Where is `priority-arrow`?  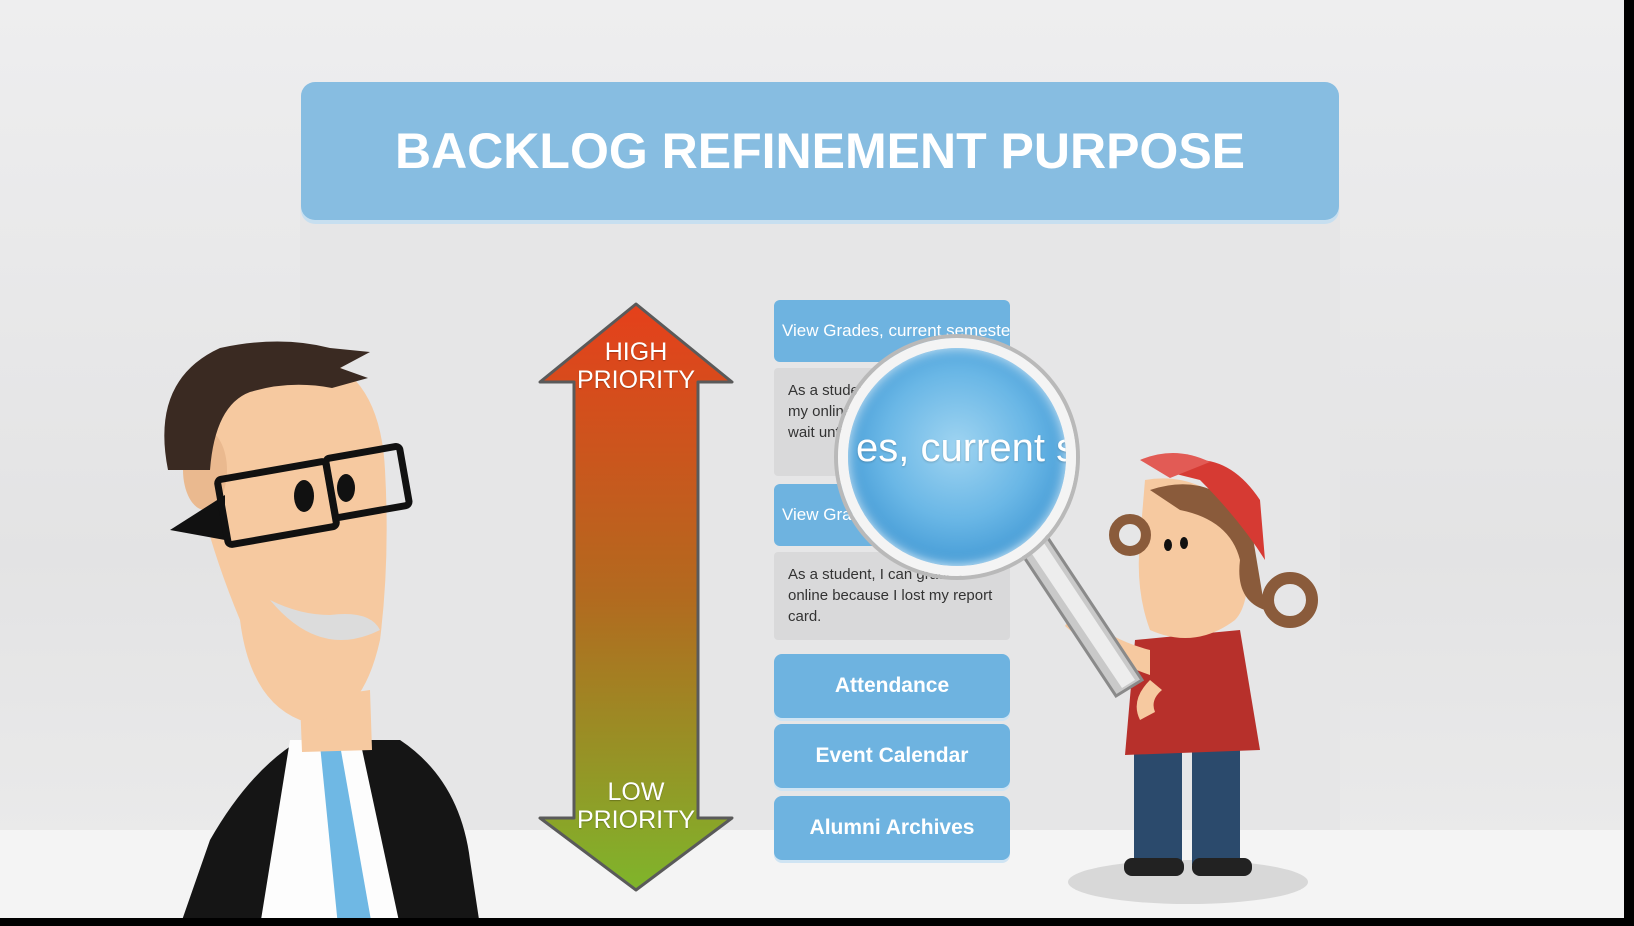
priority-arrow is located at coordinates (636, 597).